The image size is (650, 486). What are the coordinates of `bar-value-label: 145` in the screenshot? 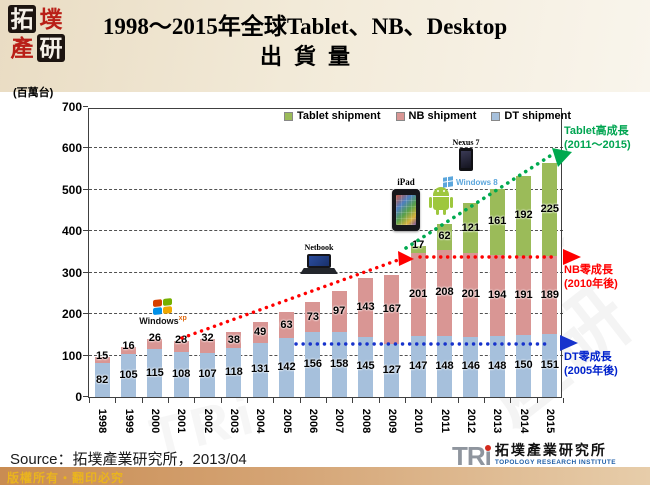 It's located at (365, 366).